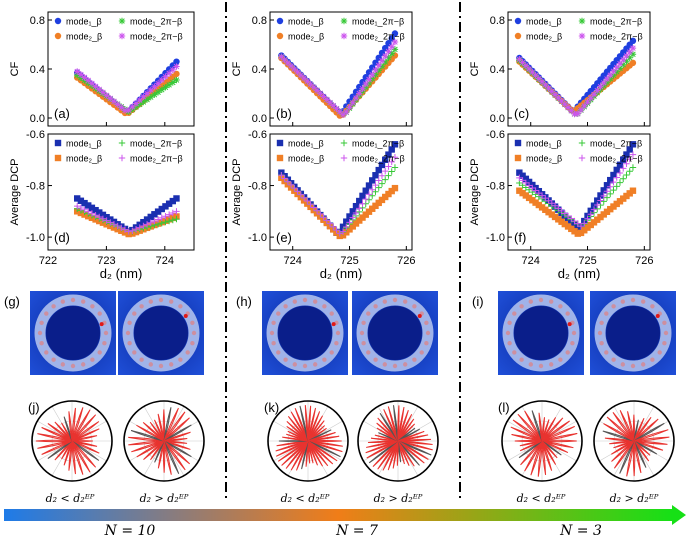  Describe the element at coordinates (419, 316) in the screenshot. I see `field-marker` at that location.